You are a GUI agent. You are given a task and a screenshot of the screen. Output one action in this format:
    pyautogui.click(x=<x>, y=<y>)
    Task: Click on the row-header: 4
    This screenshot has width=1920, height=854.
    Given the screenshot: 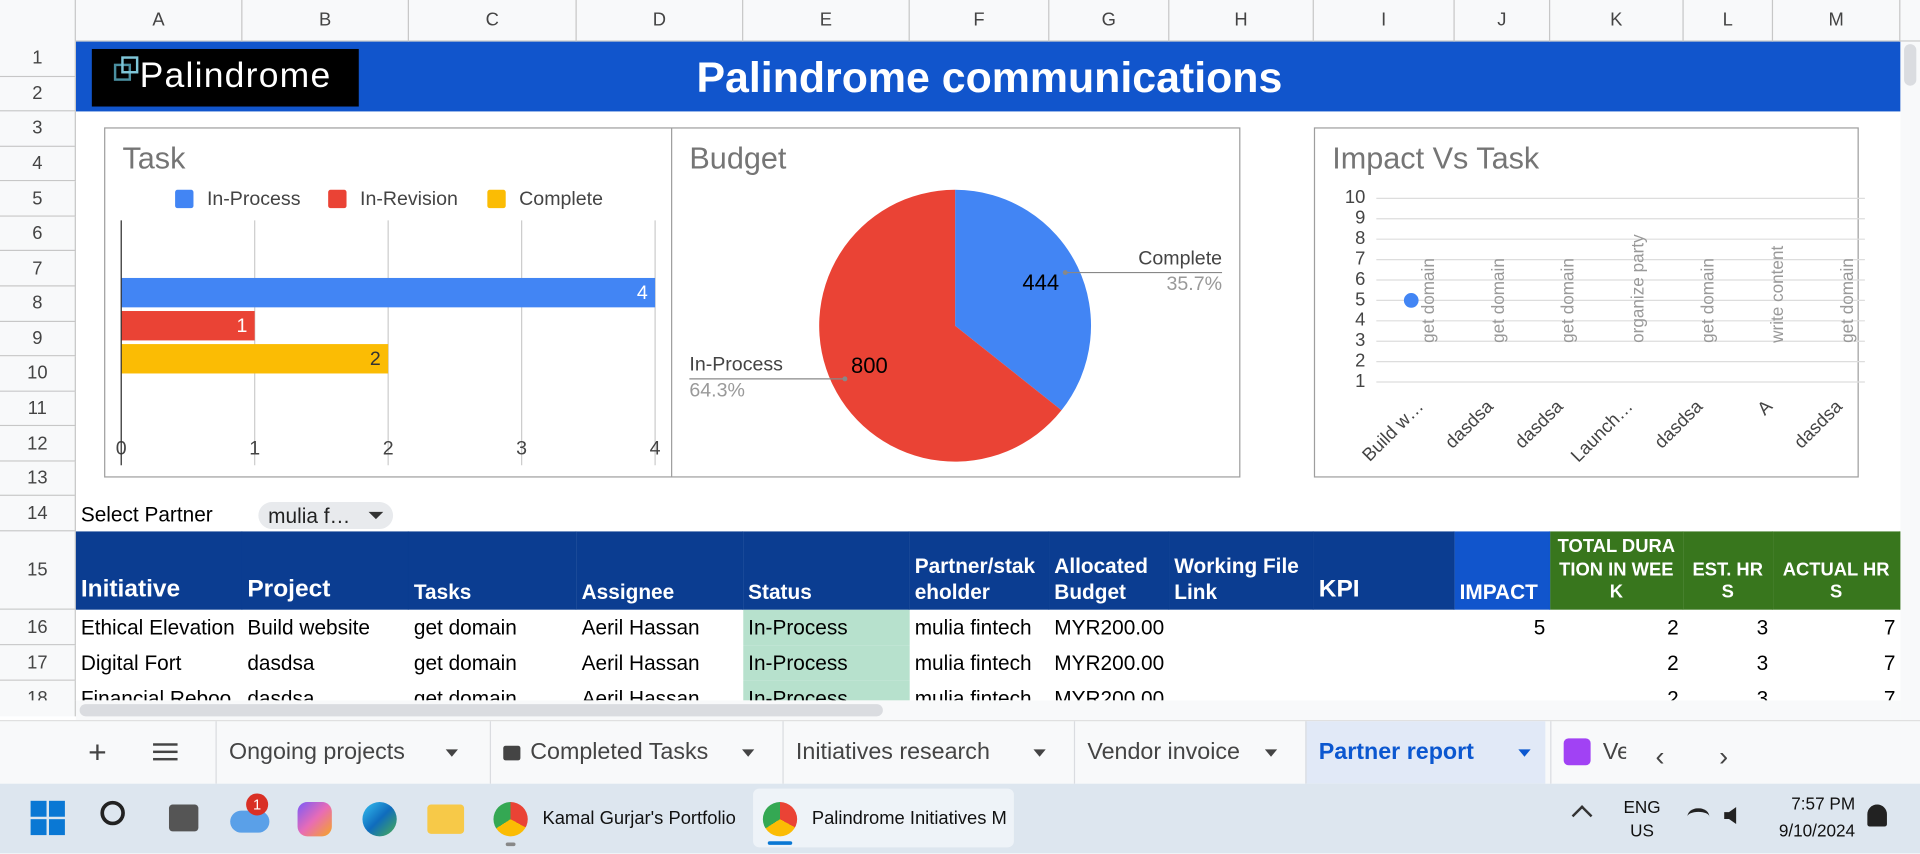 What is the action you would take?
    pyautogui.click(x=38, y=164)
    